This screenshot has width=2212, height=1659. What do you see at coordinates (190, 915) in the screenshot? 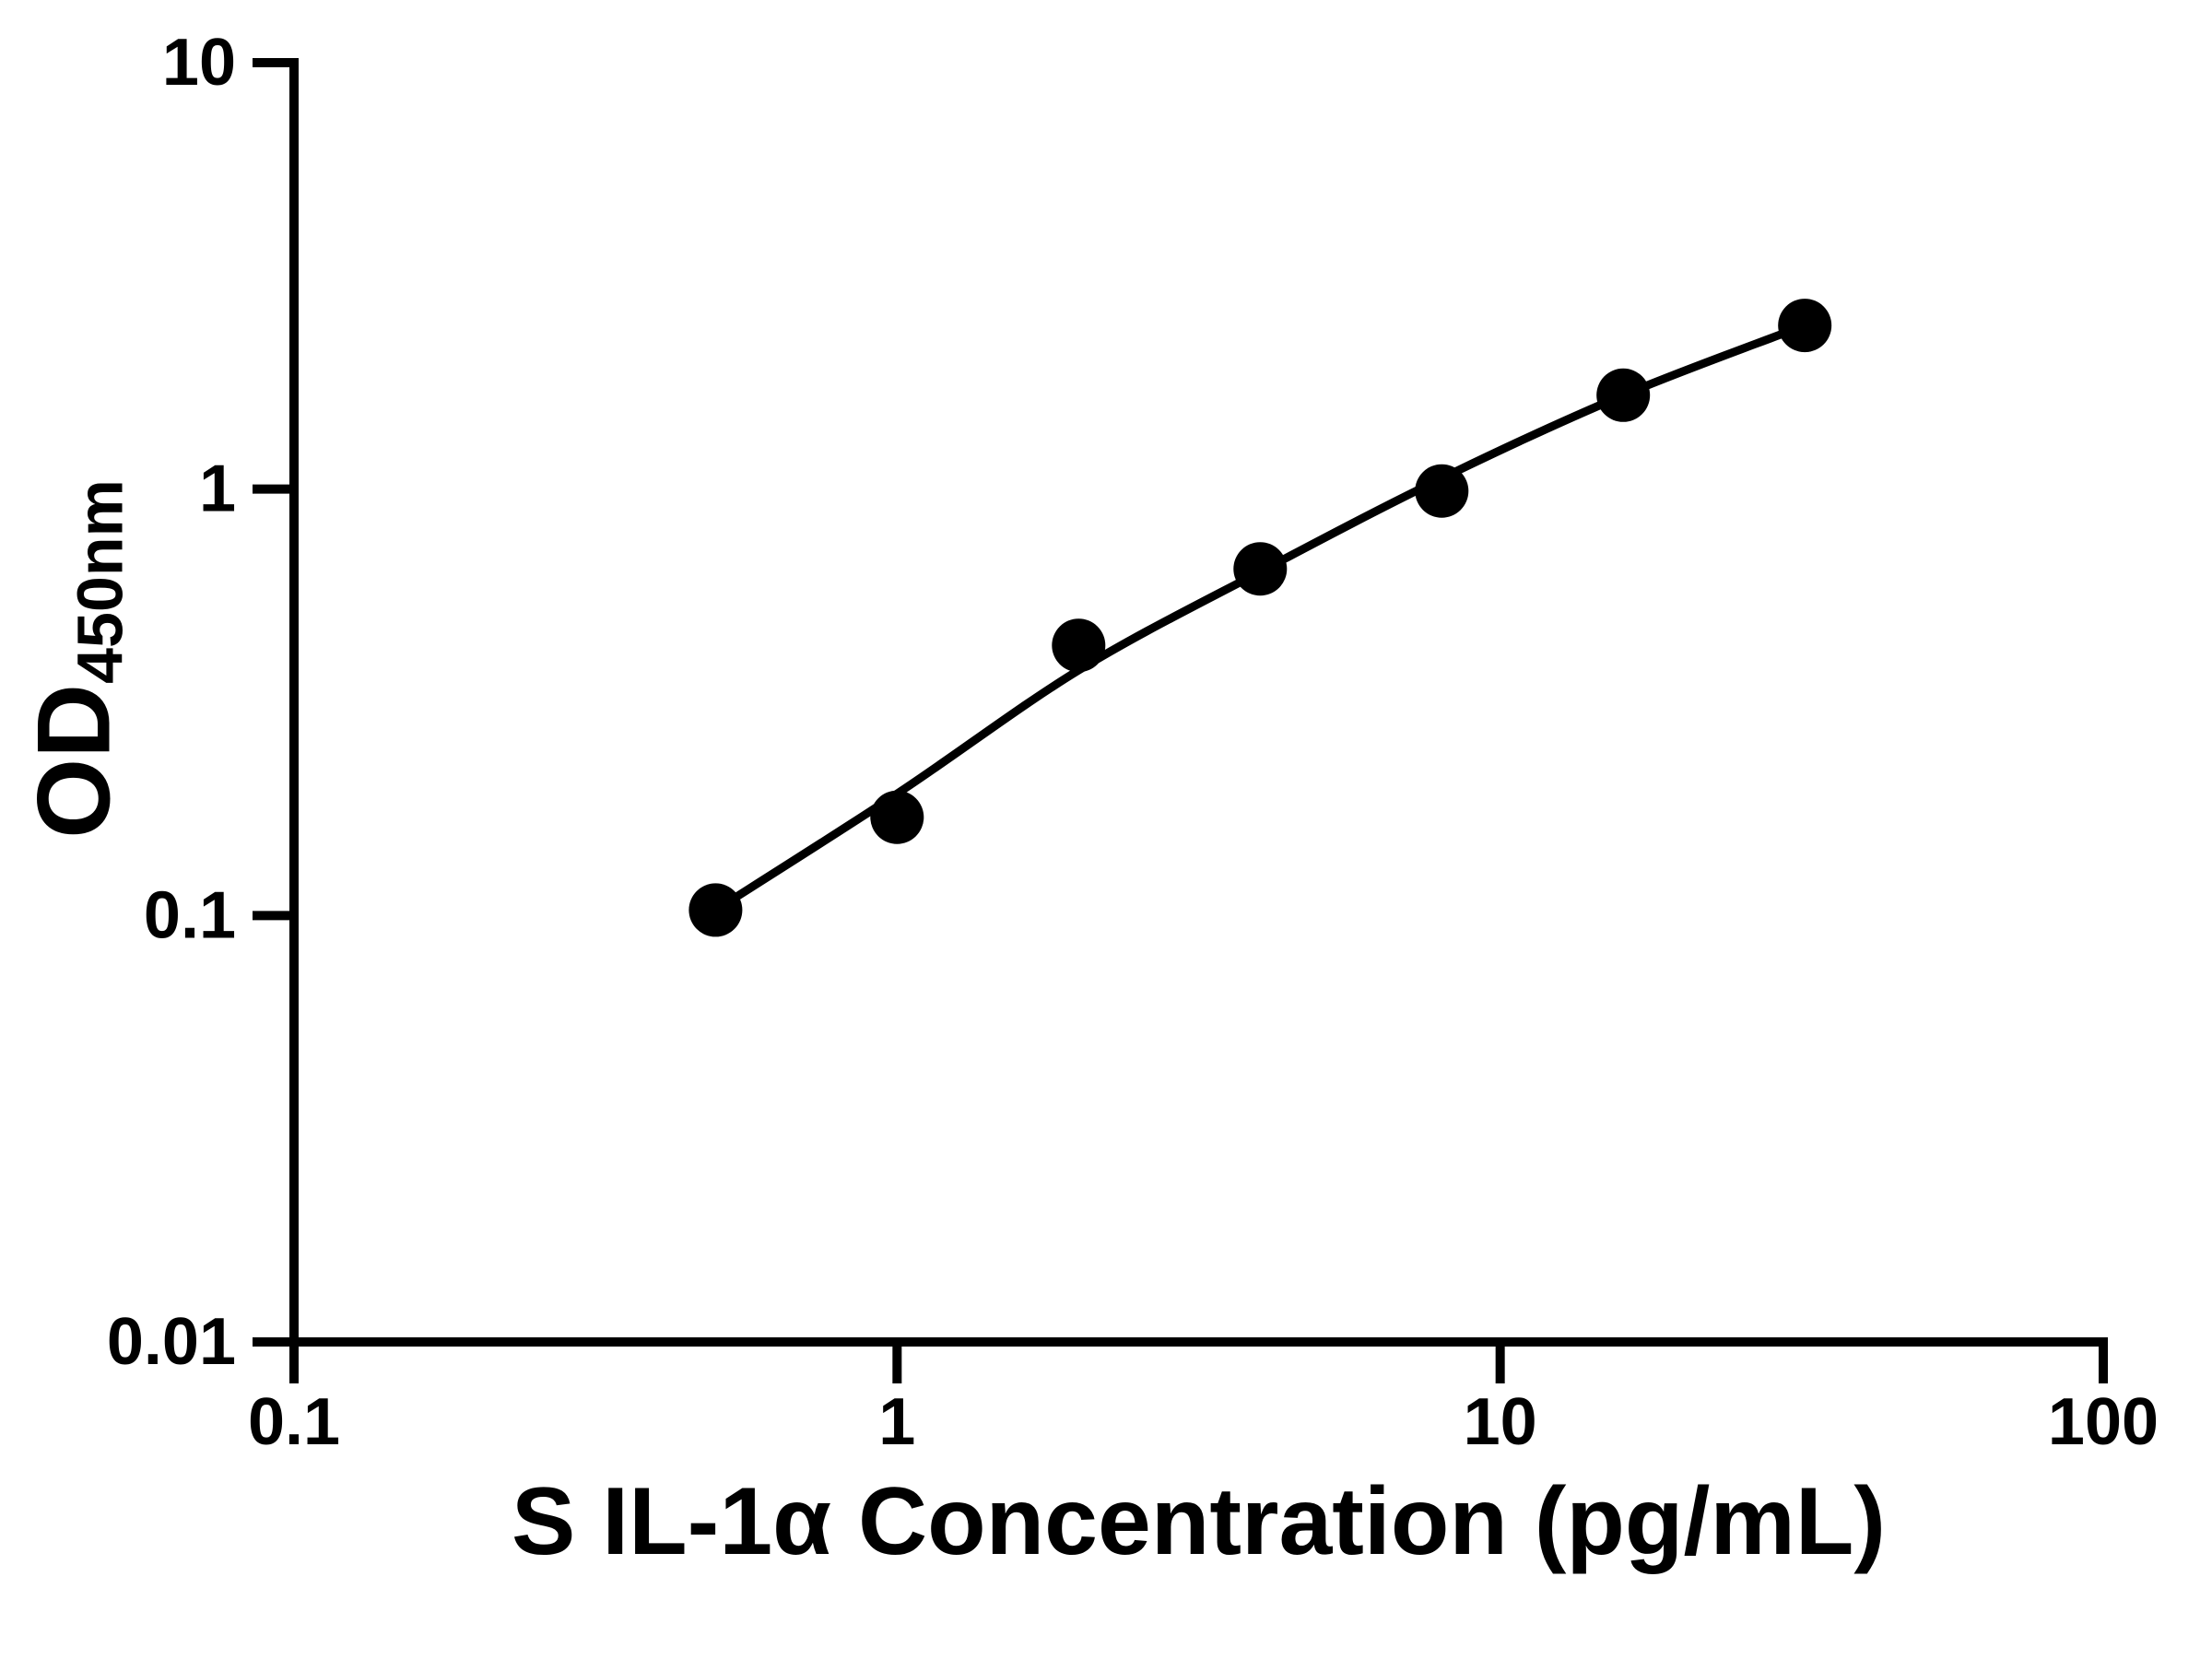
I see `y-tick-label-0.1: 0.1` at bounding box center [190, 915].